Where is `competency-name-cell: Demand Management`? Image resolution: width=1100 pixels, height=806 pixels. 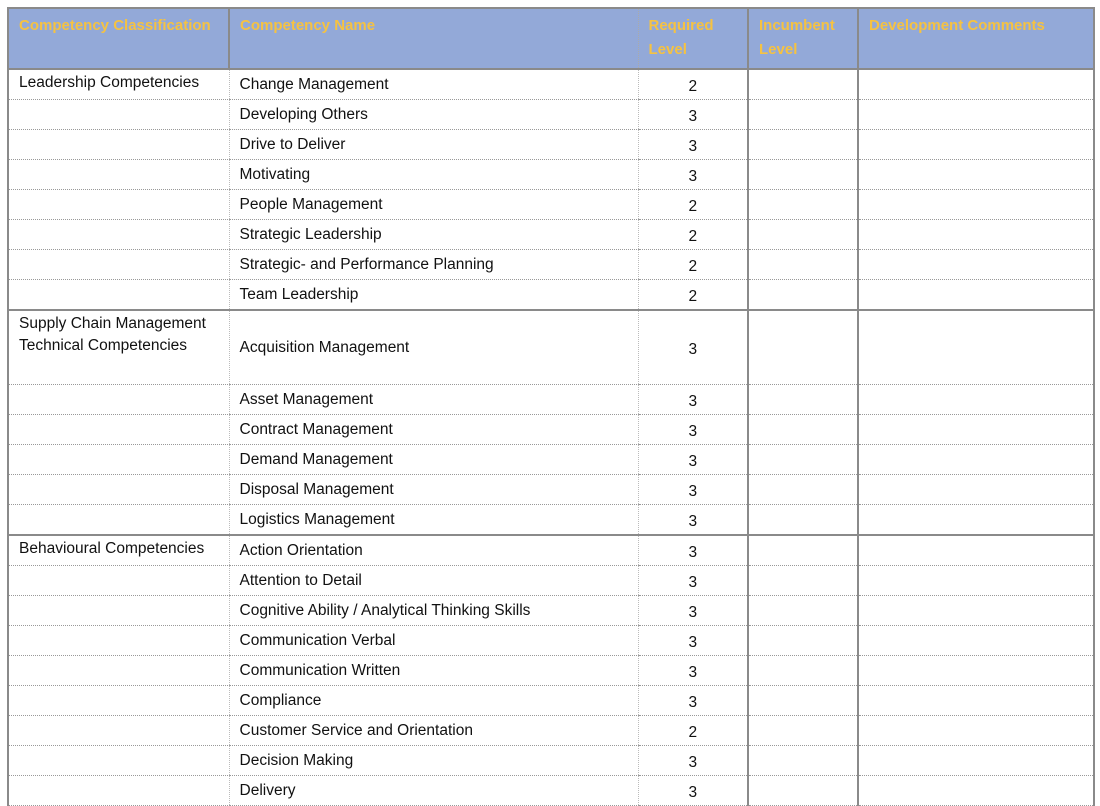 competency-name-cell: Demand Management is located at coordinates (433, 459).